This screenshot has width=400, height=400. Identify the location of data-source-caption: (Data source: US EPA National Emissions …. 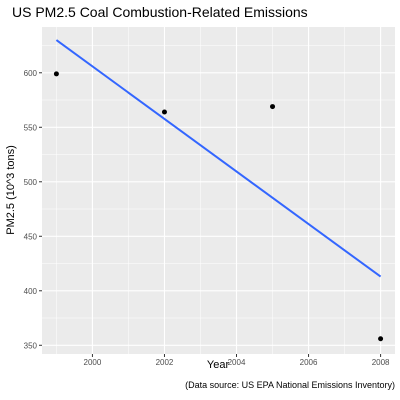
(290, 385).